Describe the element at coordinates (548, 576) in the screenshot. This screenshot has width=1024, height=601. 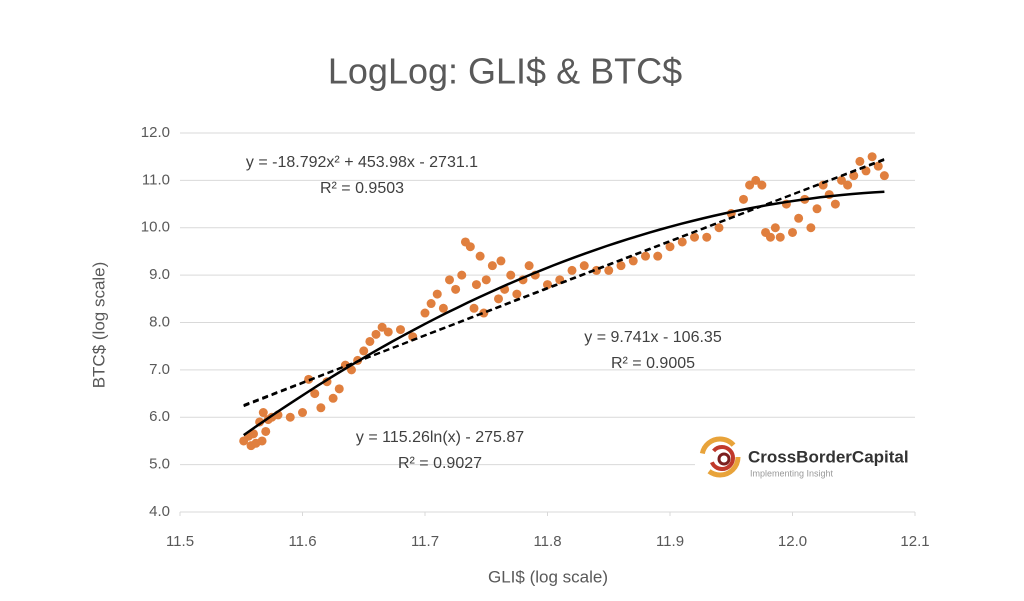
I see `x-axis-label: GLI$ (log scale)` at that location.